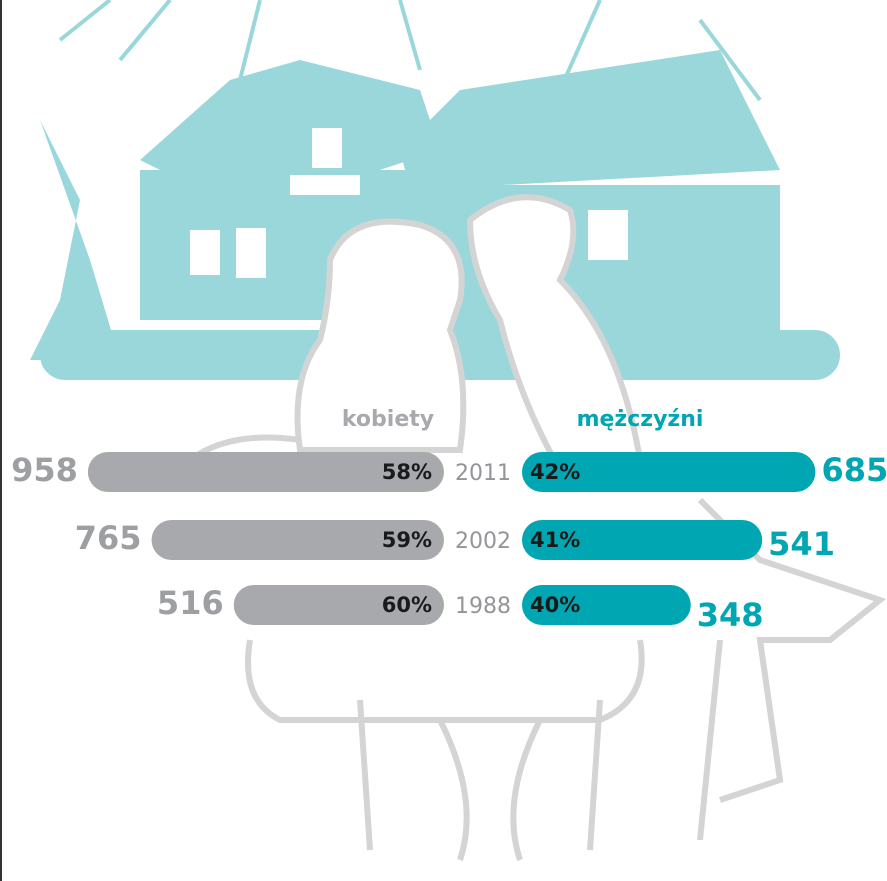 This screenshot has height=881, width=887. I want to click on share-label: 60%, so click(407, 605).